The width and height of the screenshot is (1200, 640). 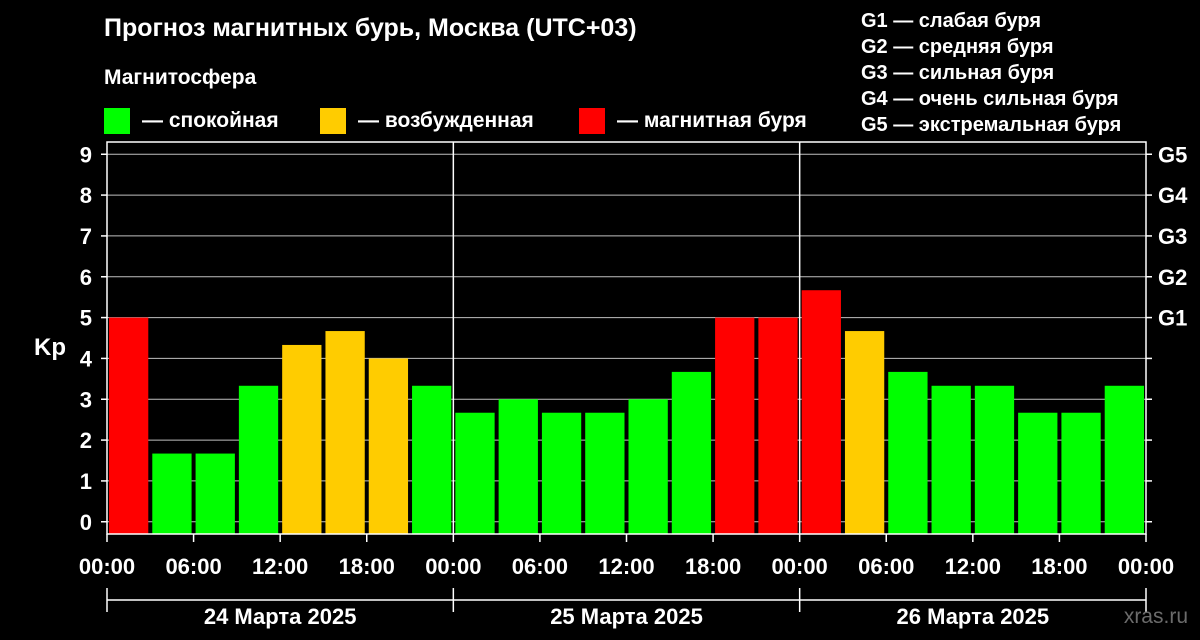 I want to click on y-tick-label: 1, so click(x=86, y=481).